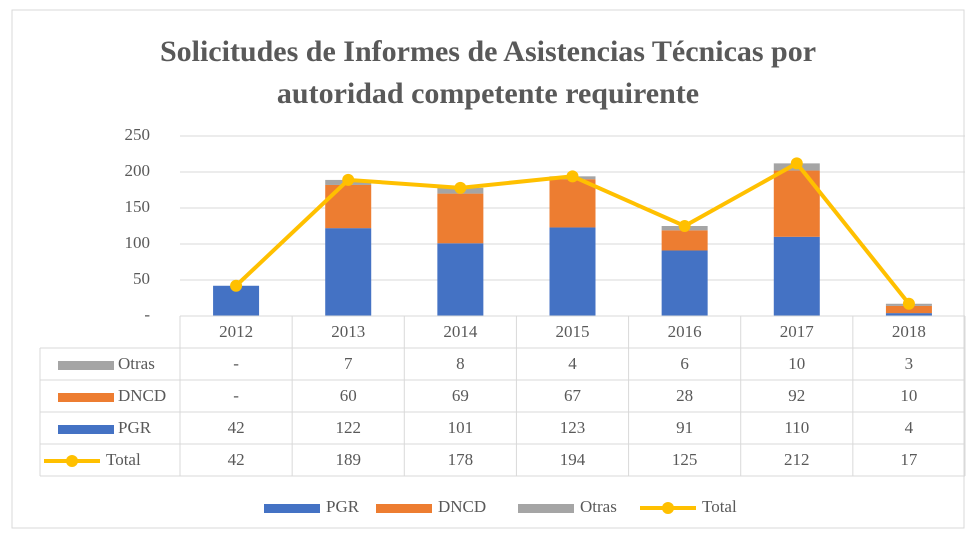  I want to click on table-cell: 60, so click(348, 395).